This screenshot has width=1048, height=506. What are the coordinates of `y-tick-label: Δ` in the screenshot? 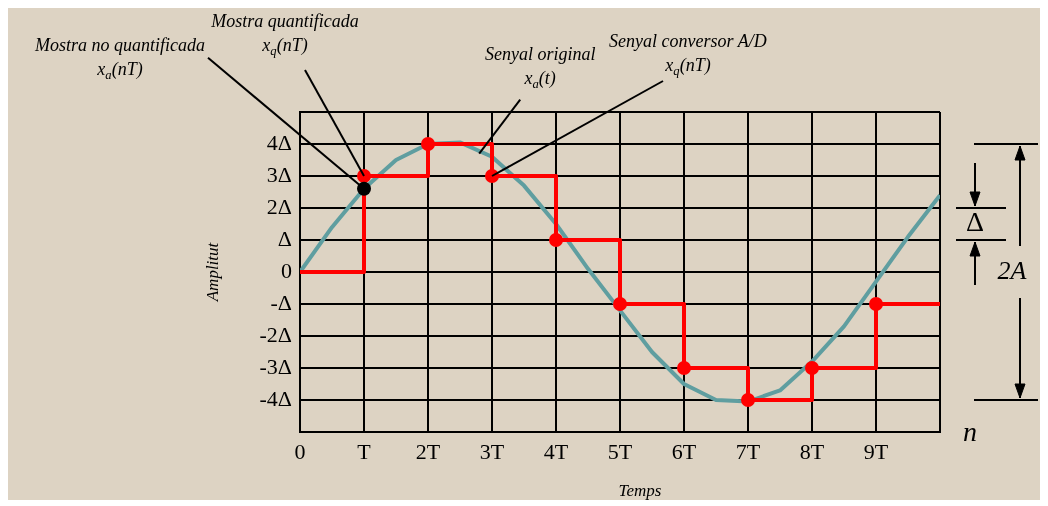 It's located at (284, 238).